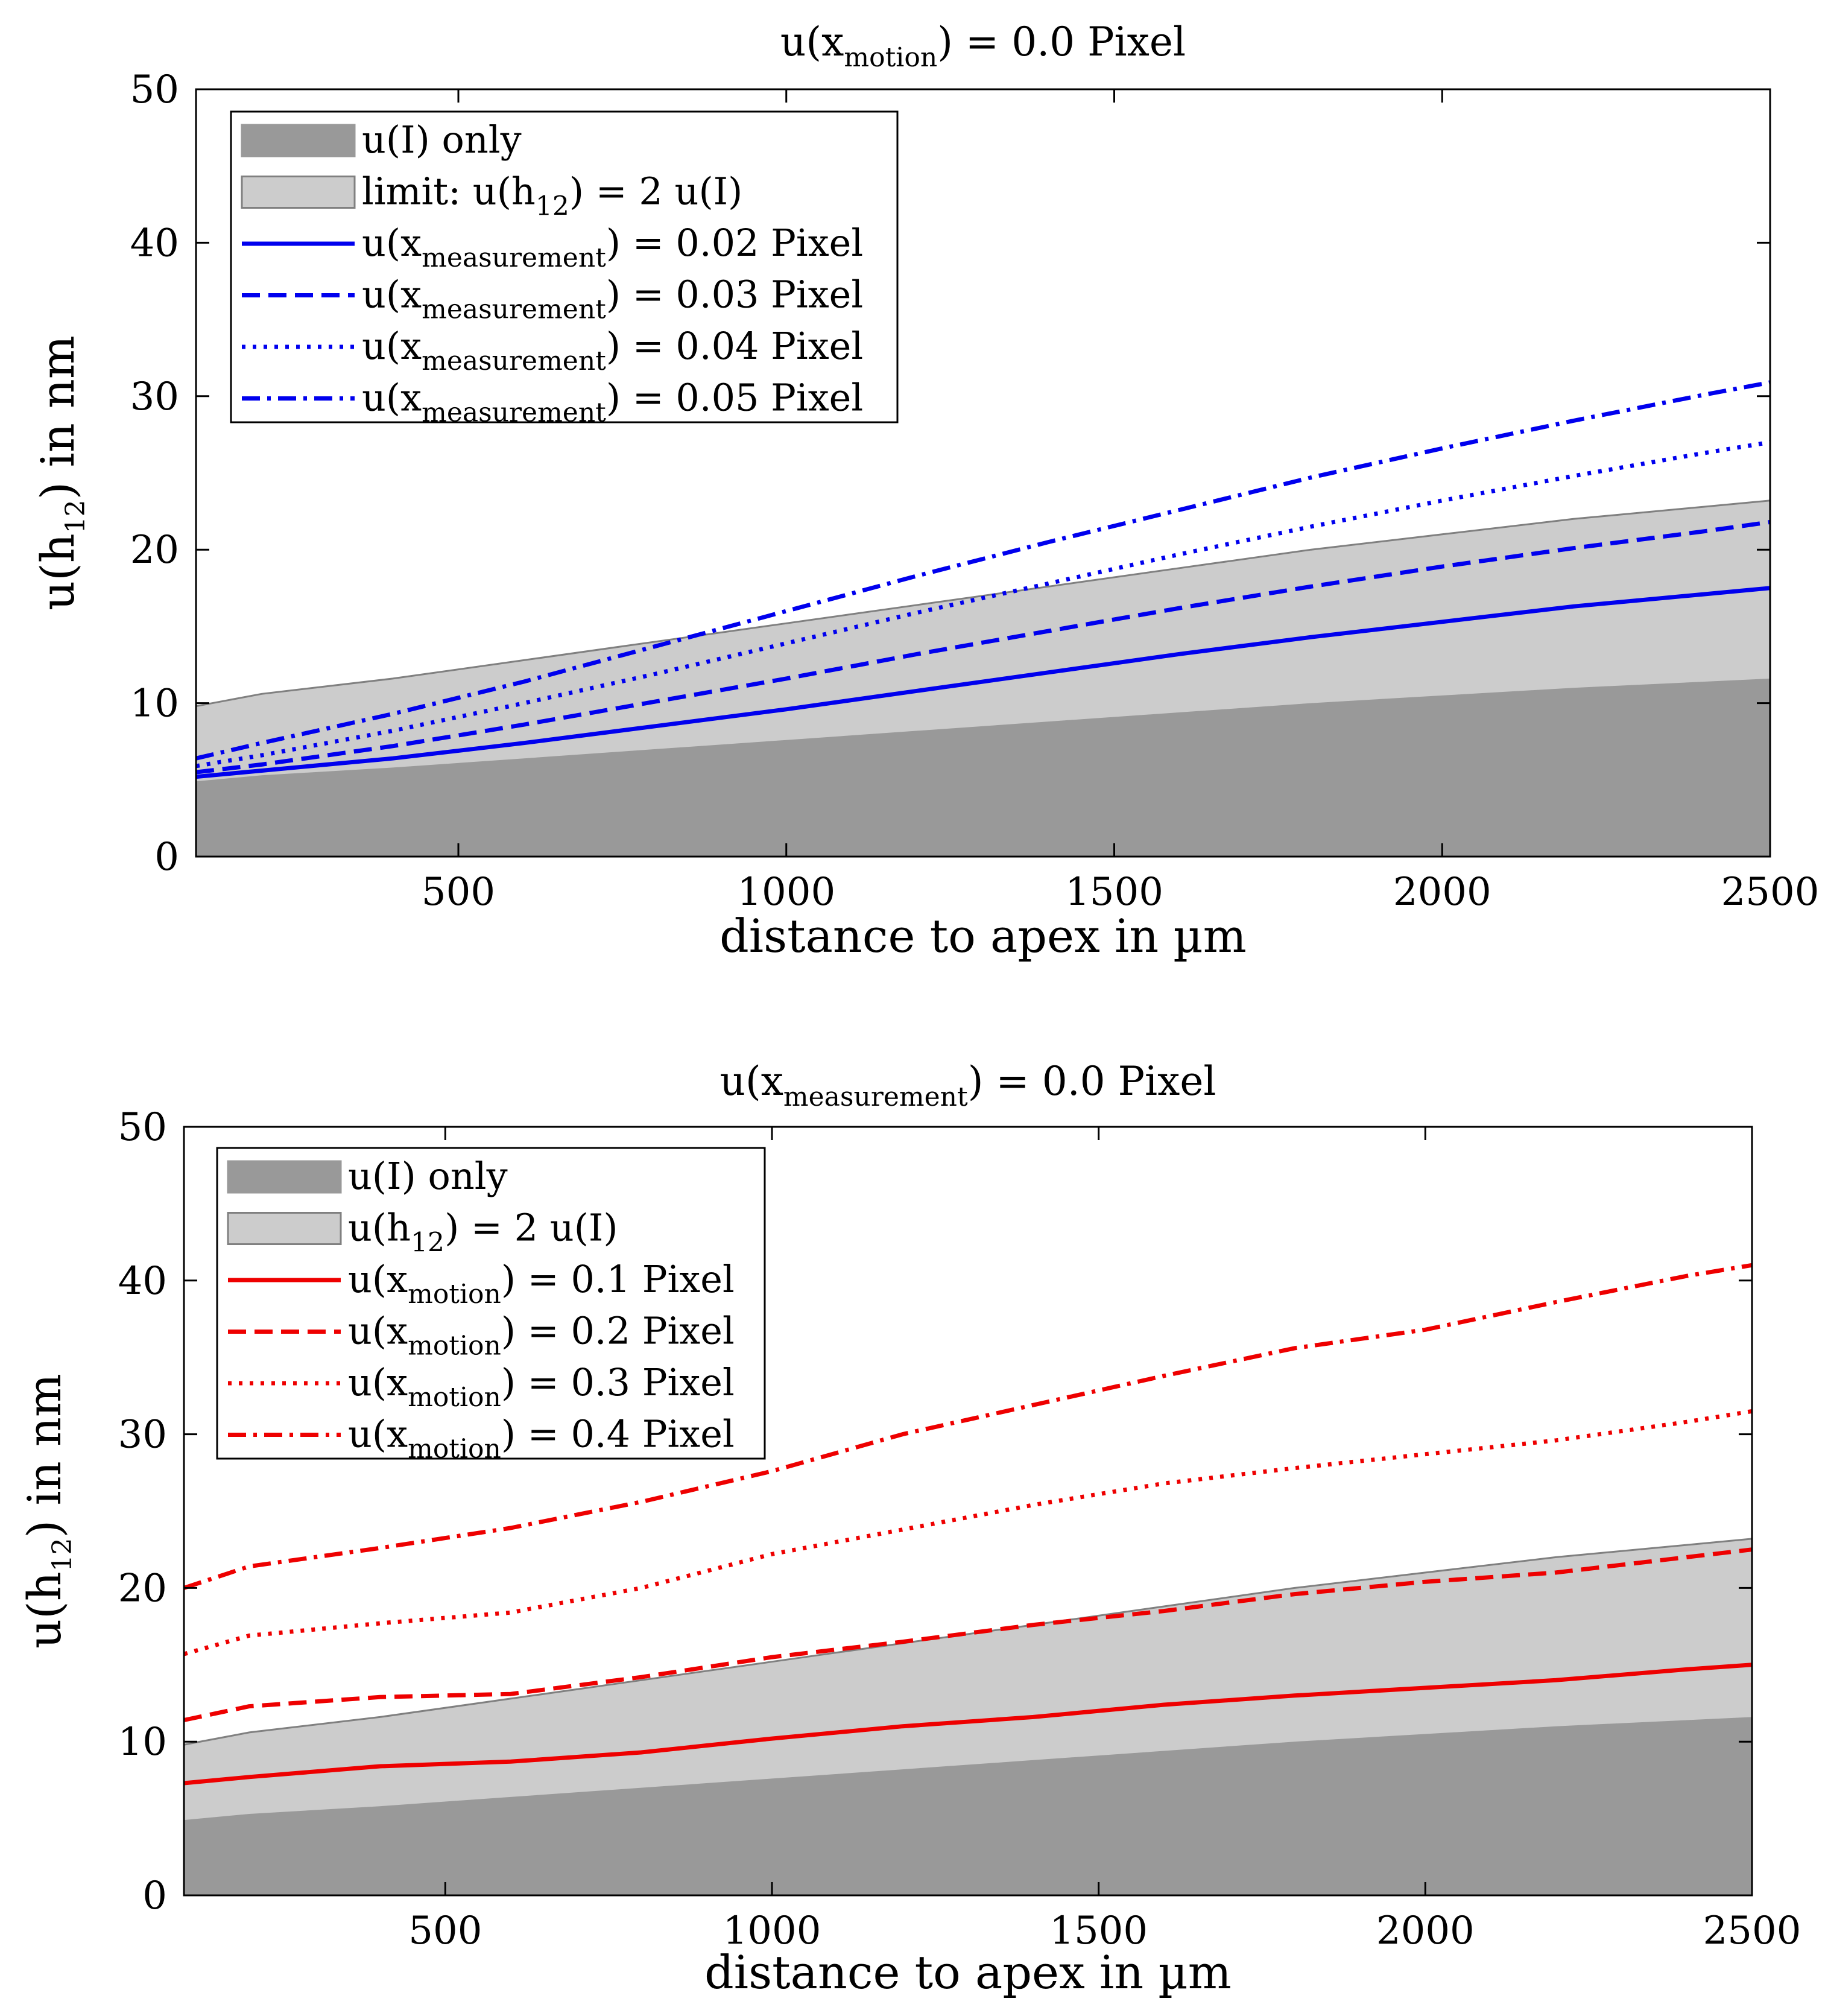 This screenshot has width=1828, height=2016. I want to click on legend-entry-suffix: ) = 0.03 Pixel, so click(734, 295).